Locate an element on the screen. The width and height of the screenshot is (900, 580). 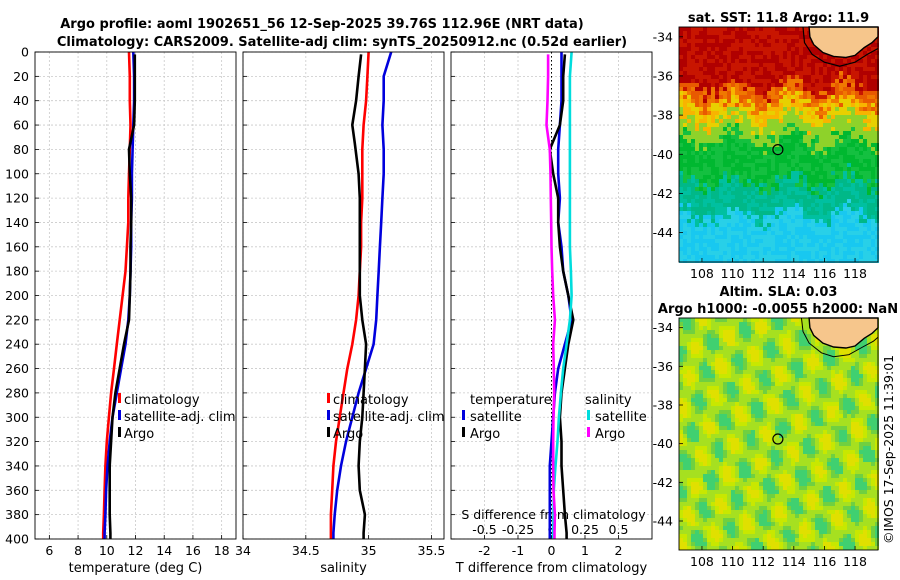
salinity-legend-swatch is located at coordinates (328, 432).